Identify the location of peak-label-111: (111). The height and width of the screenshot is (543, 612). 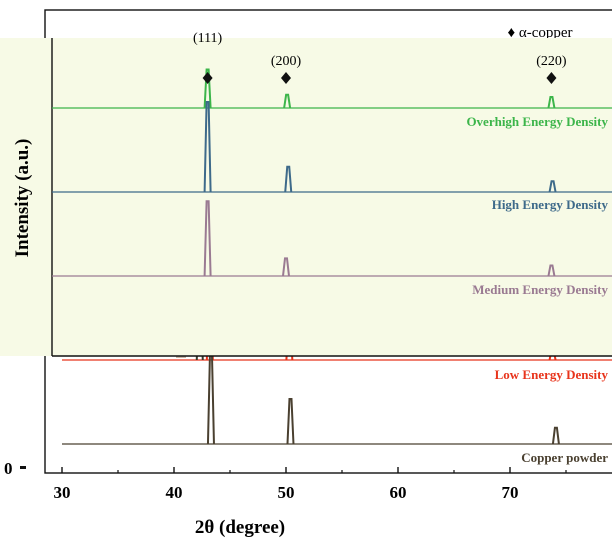
(208, 38).